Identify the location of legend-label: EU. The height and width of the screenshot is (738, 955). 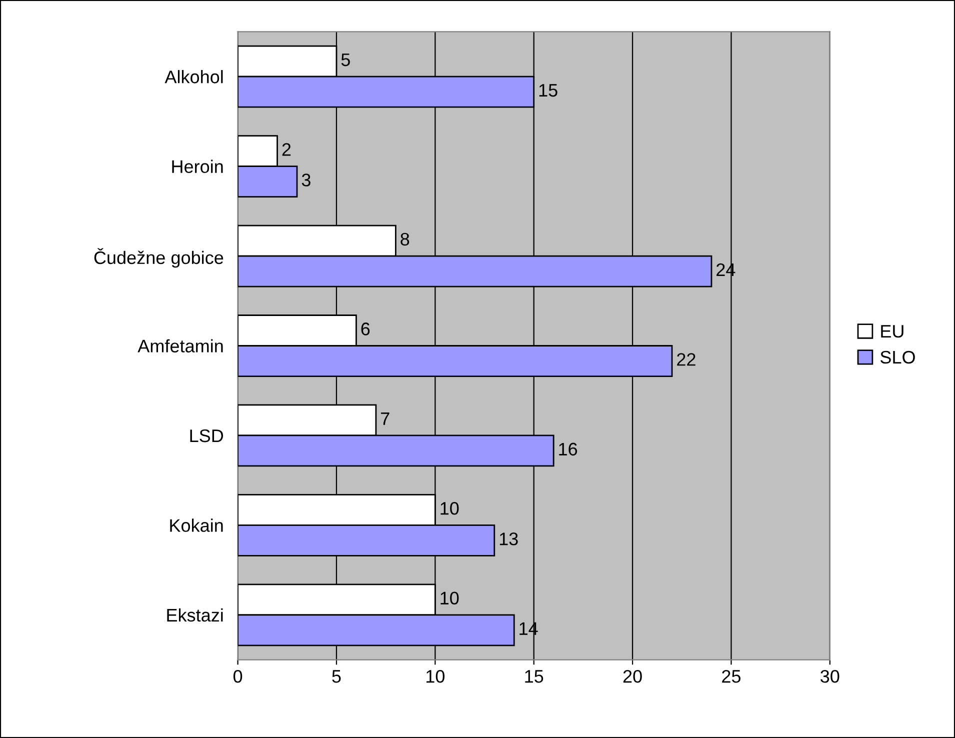
(892, 331).